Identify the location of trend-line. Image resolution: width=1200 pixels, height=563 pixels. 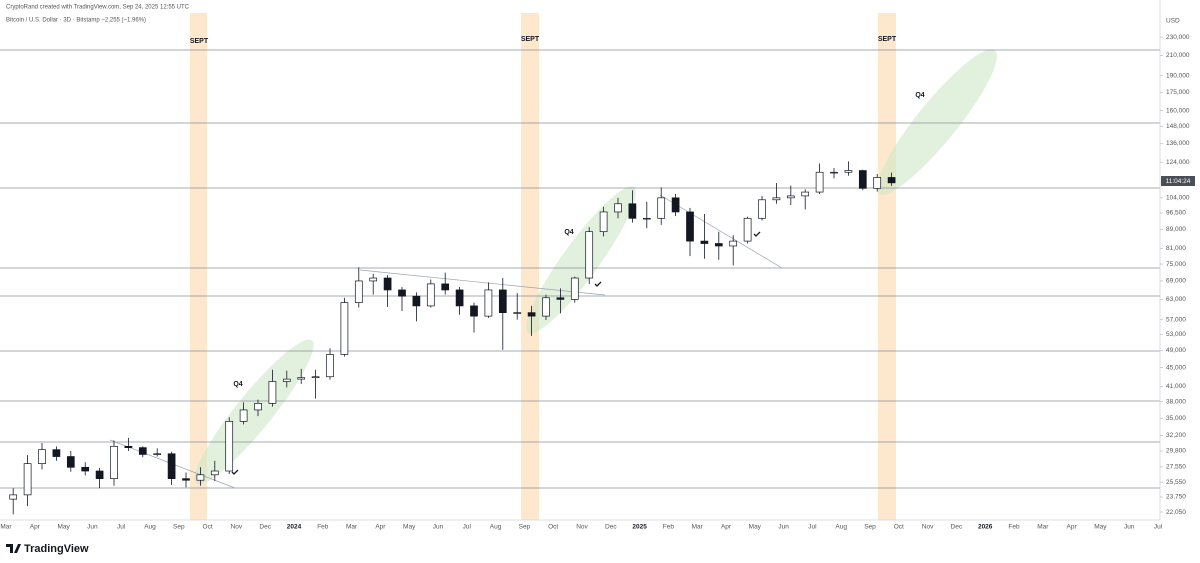
(482, 282).